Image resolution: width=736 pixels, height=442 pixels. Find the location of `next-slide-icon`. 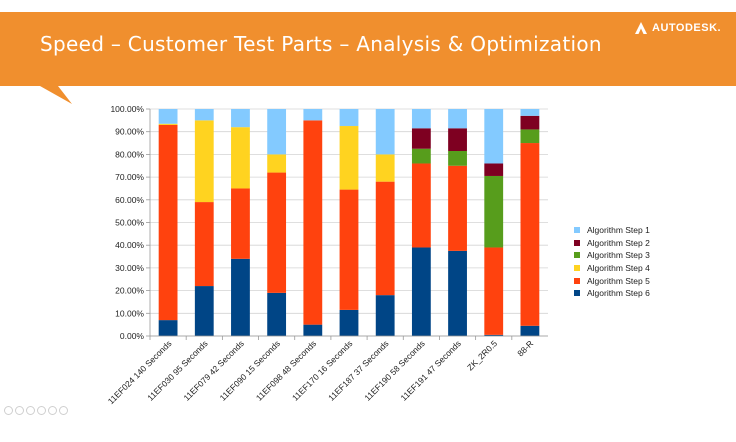

next-slide-icon is located at coordinates (19, 410).